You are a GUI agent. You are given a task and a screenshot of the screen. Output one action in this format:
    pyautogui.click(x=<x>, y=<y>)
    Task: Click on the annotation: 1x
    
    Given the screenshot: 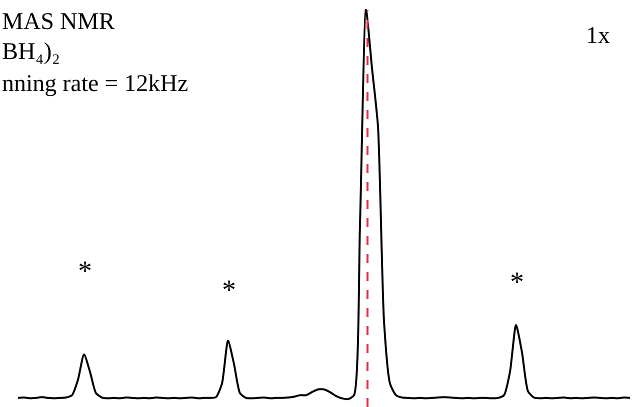 What is the action you would take?
    pyautogui.click(x=598, y=36)
    